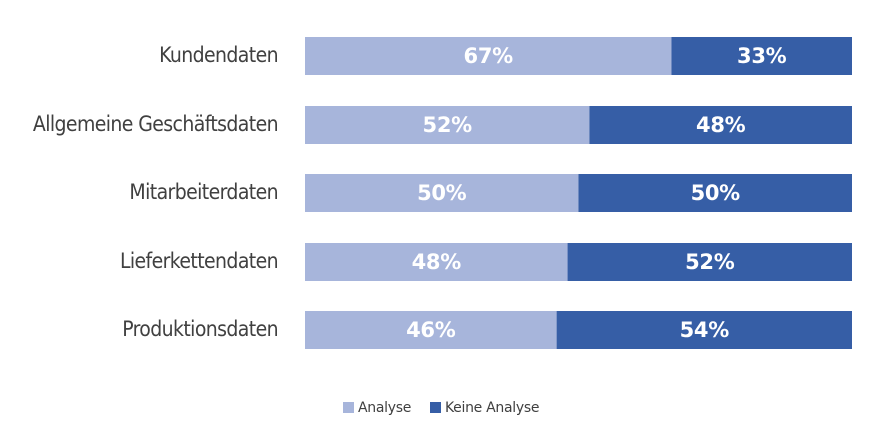  Describe the element at coordinates (203, 192) in the screenshot. I see `category-label: Mitarbeiterdaten` at that location.